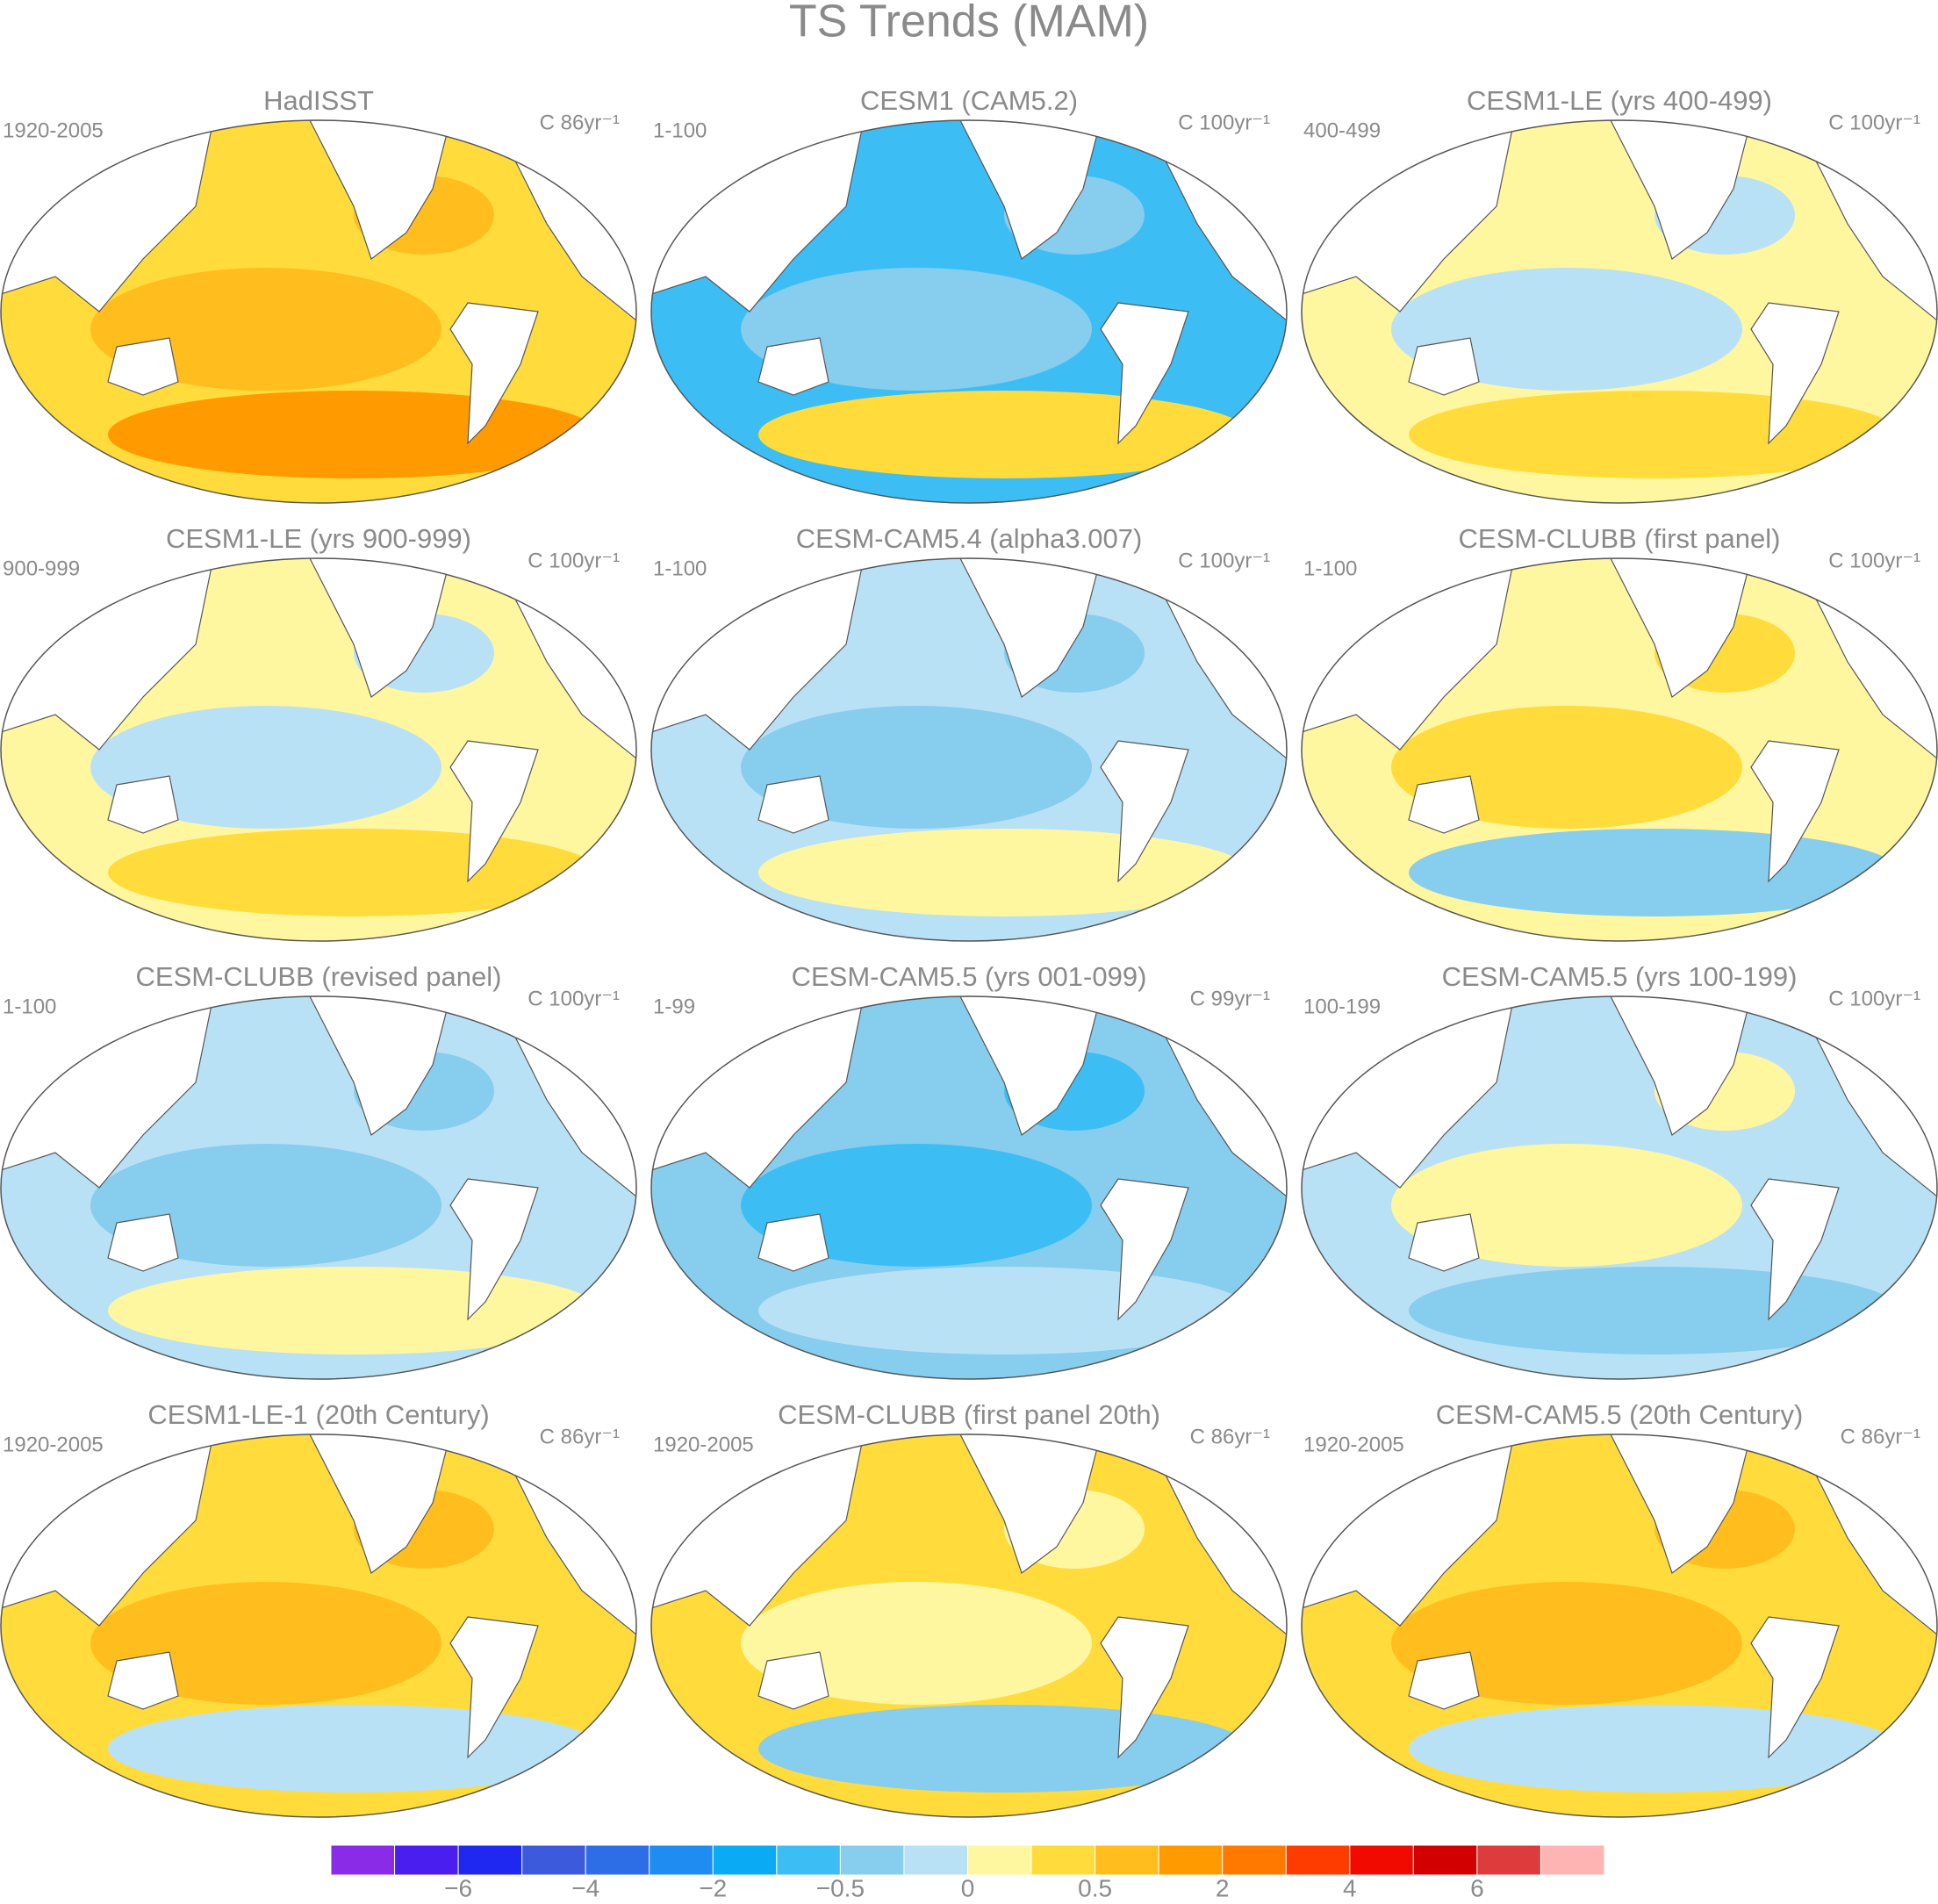  What do you see at coordinates (969, 1414) in the screenshot?
I see `panel-title: CESM-CLUBB (first panel 20th)` at bounding box center [969, 1414].